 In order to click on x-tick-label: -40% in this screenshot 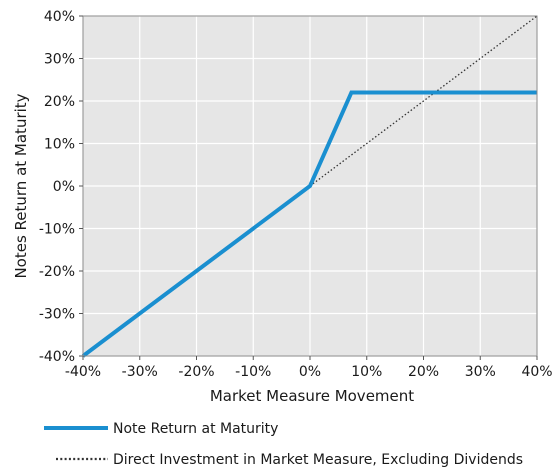, I will do `click(83, 372)`.